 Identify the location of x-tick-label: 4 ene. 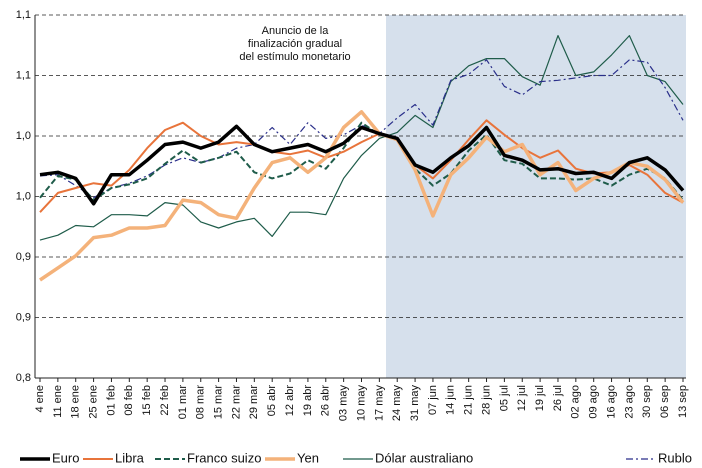
(40, 399).